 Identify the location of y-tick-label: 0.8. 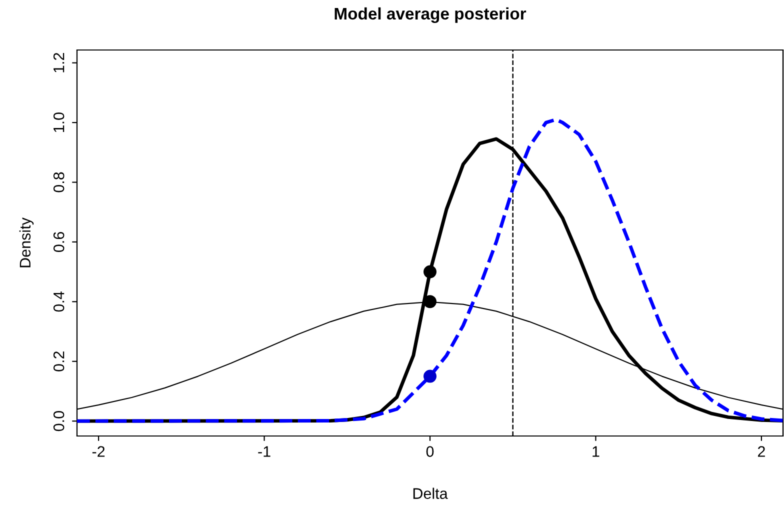
(58, 182).